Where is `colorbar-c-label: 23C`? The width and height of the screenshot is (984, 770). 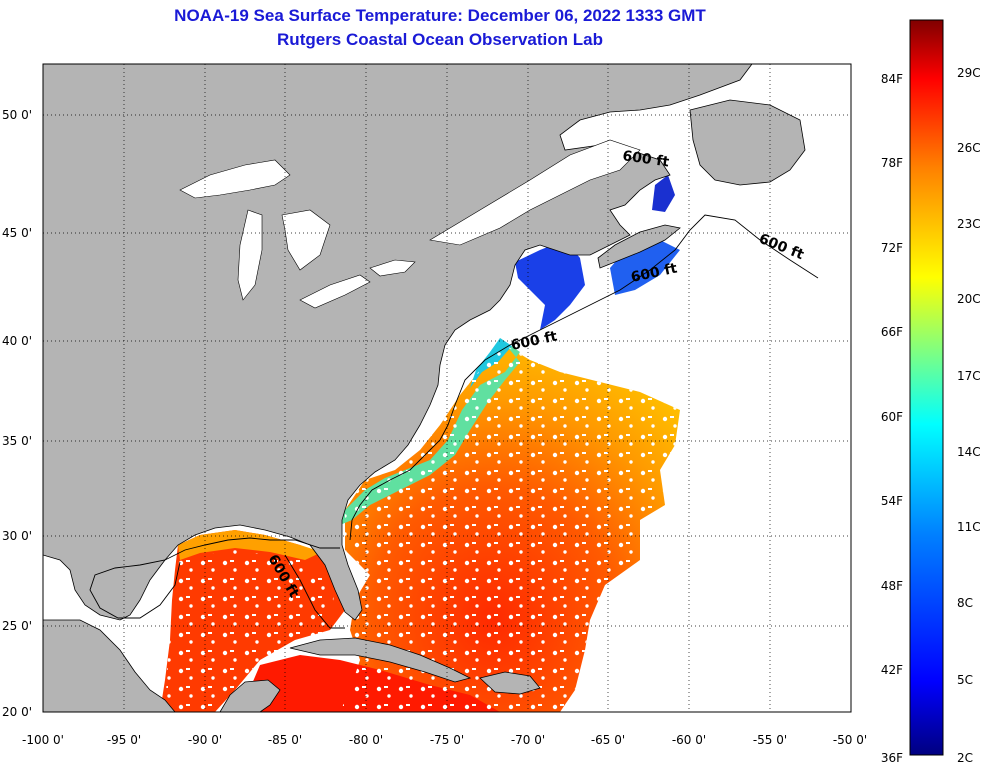 colorbar-c-label: 23C is located at coordinates (969, 224).